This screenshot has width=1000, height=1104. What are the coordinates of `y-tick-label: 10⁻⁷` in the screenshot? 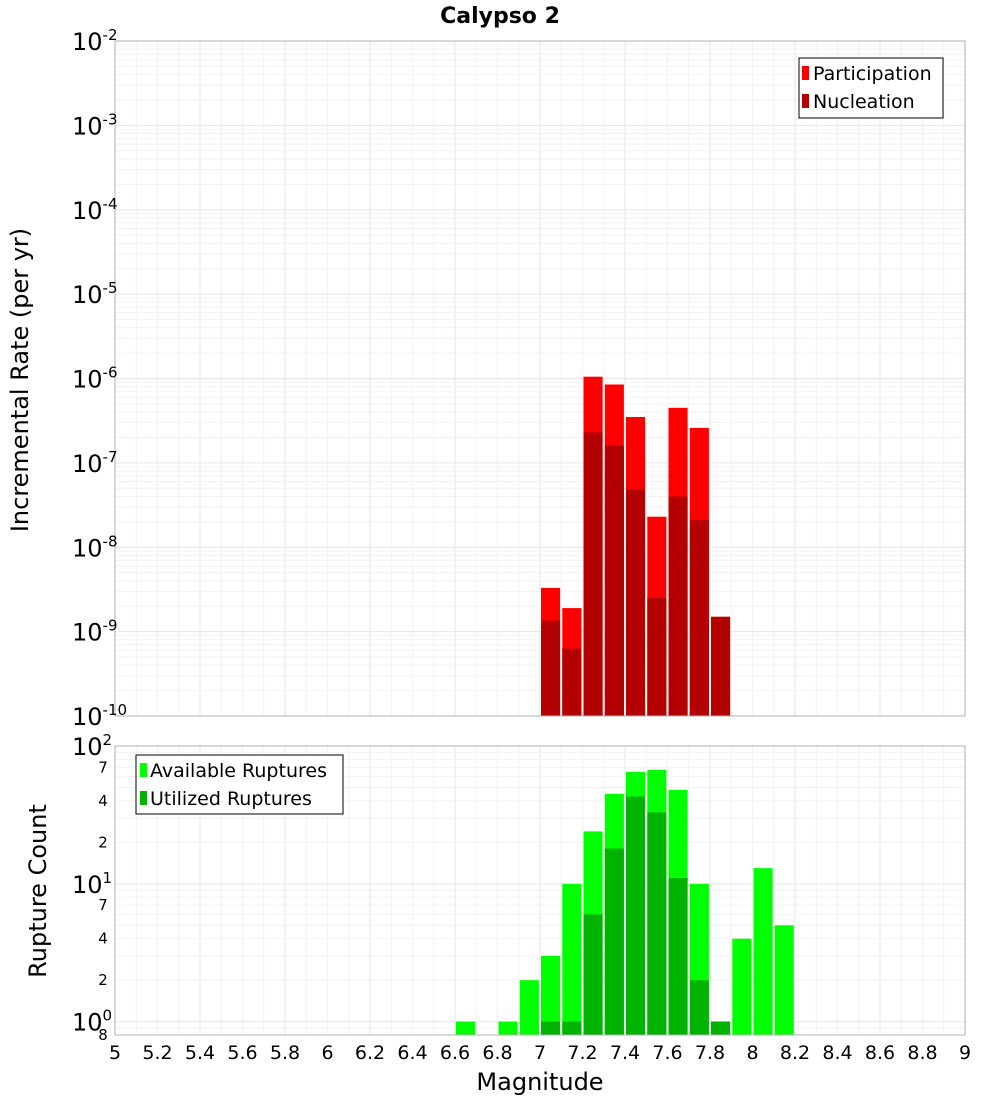 It's located at (95, 463).